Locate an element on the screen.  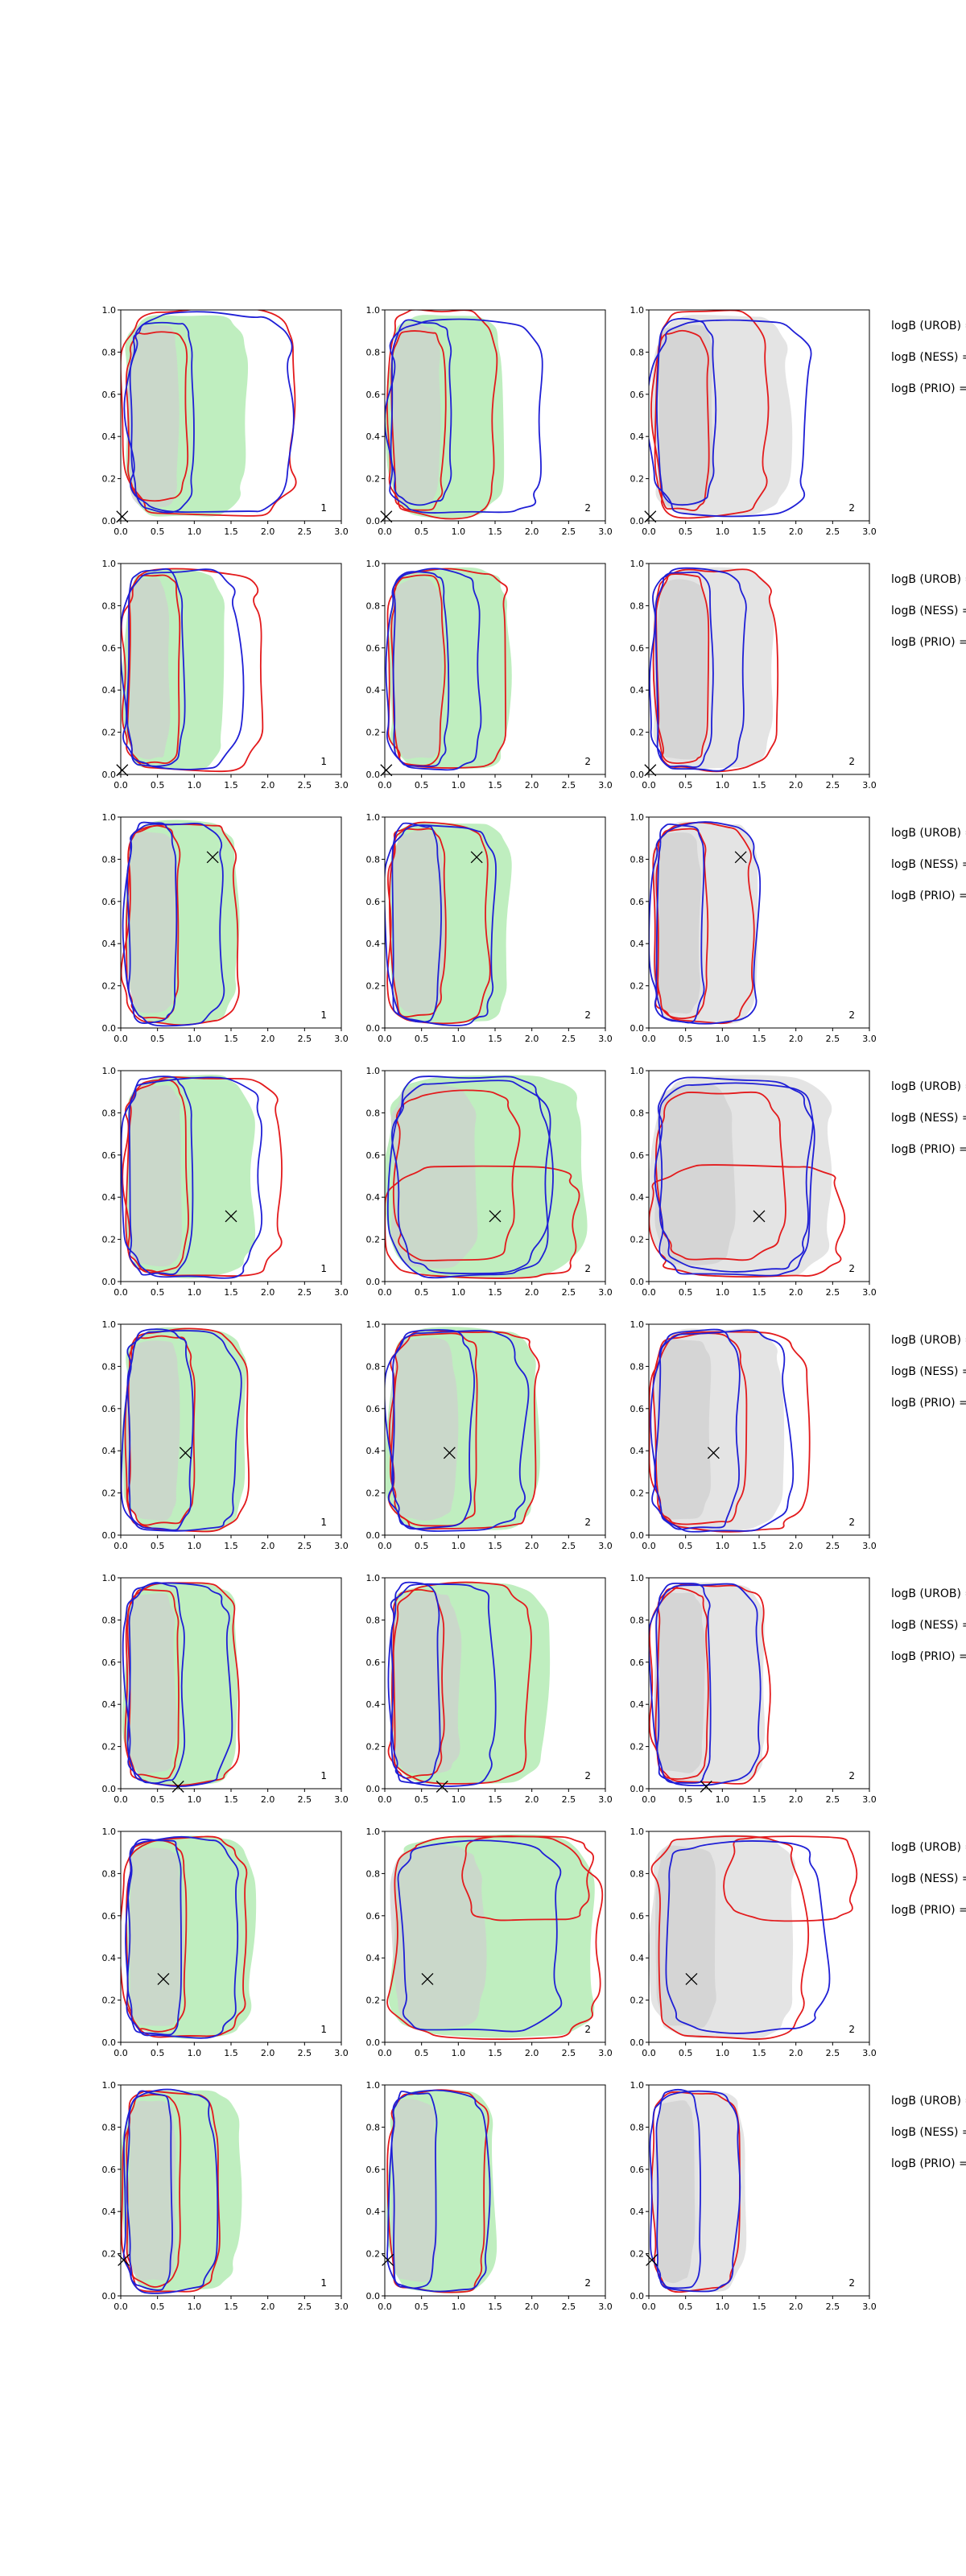
panel-r2-c3: 0.0 0.5 1.0 1.5 2.0 2.5 3.0 0.0 0.2 0.4 0.6 0.8 1.0 2 is located at coordinates (753, 675).